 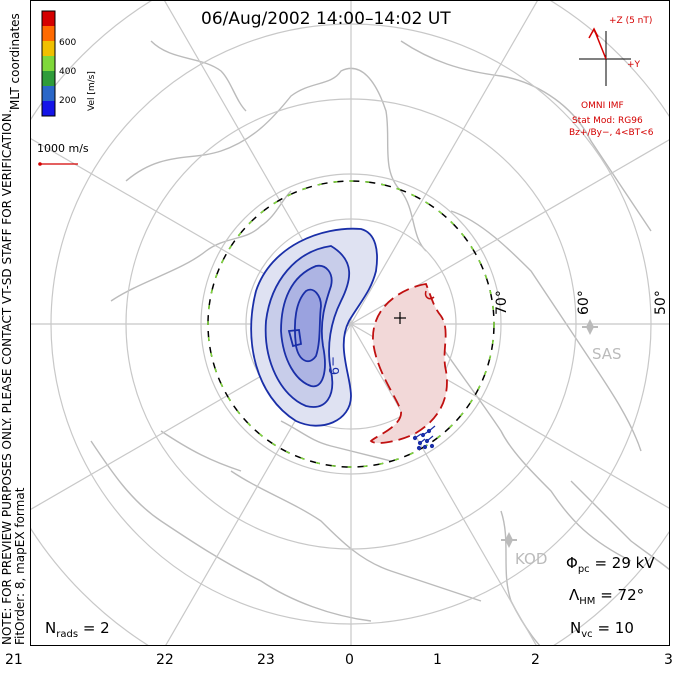 I want to click on mlt-tick-2: 2, so click(x=535, y=660).